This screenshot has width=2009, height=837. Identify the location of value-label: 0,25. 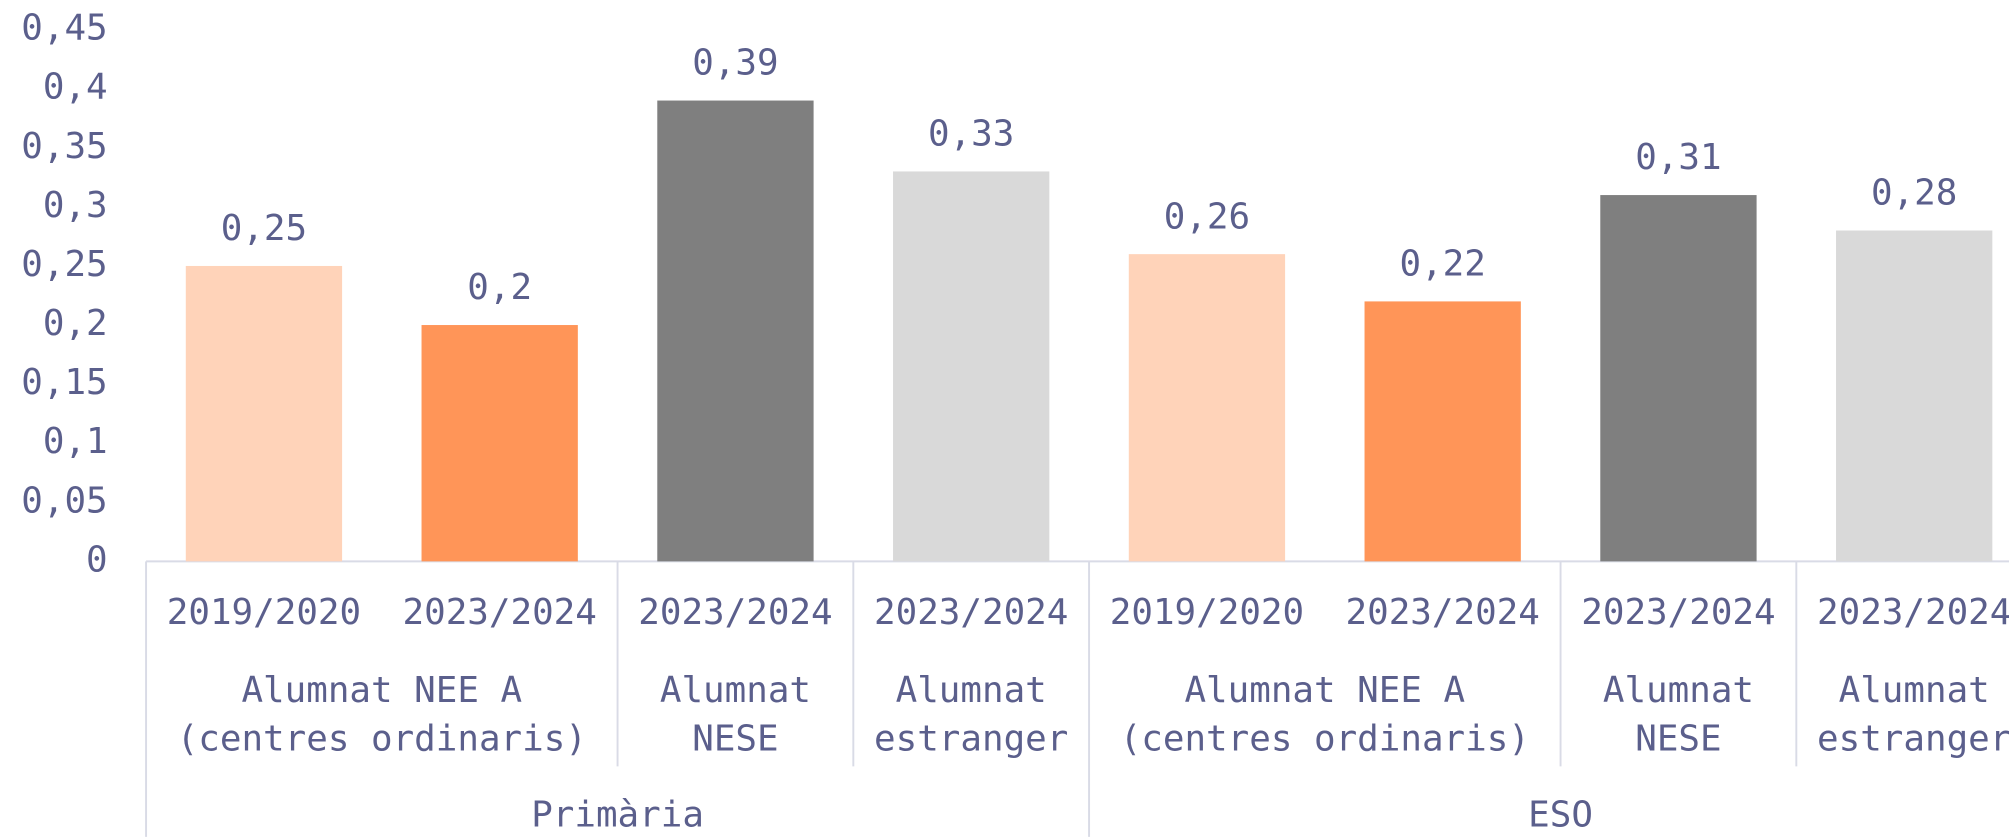
(264, 228).